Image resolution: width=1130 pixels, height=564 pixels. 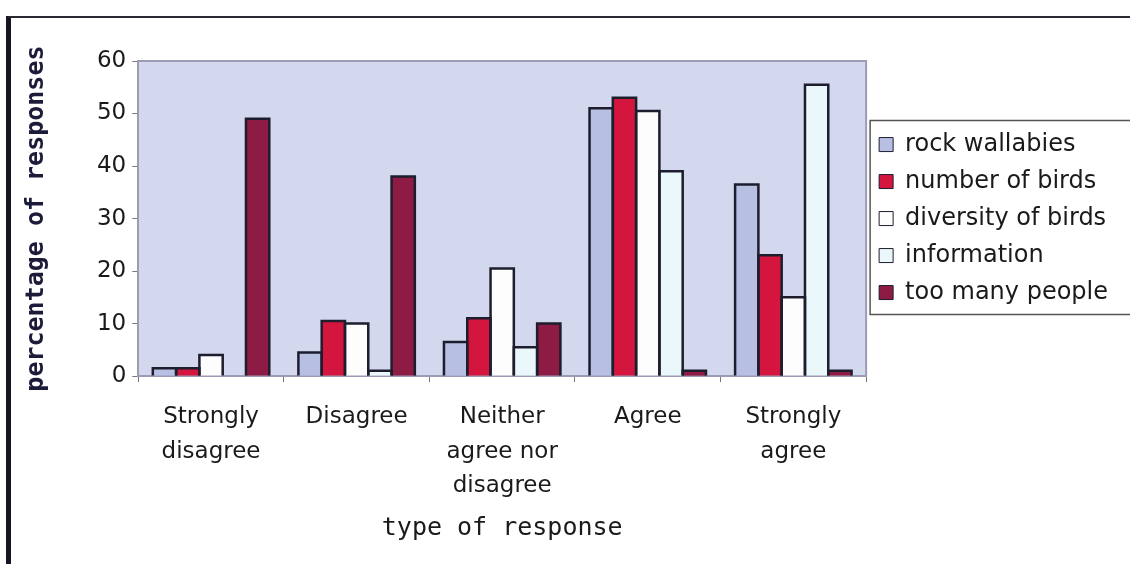 I want to click on x-tick-label: Neither agree nor disagree, so click(x=502, y=449).